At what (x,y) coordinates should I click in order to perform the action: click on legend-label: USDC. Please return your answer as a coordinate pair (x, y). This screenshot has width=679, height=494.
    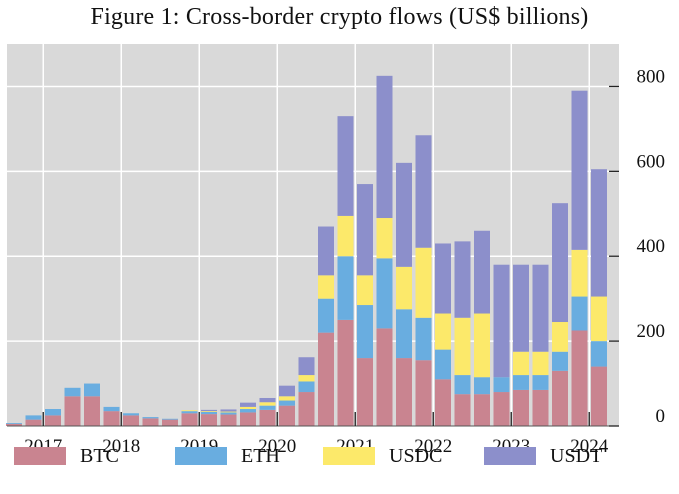
    Looking at the image, I should click on (416, 455).